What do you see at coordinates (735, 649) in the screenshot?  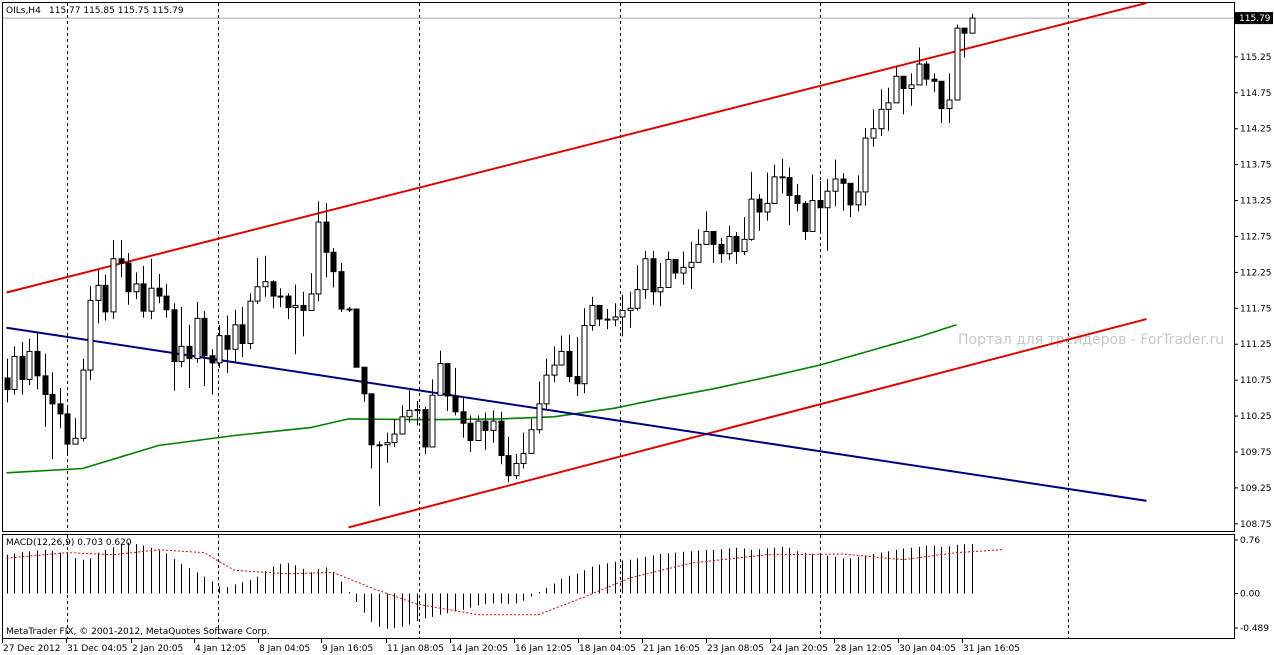 I see `time-tick-label: 23 Jan 08:05` at bounding box center [735, 649].